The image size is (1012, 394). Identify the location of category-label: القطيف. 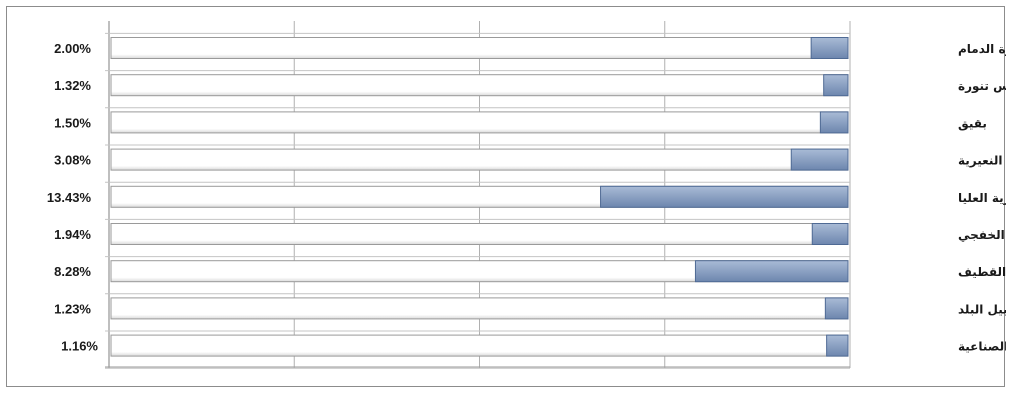
(982, 272).